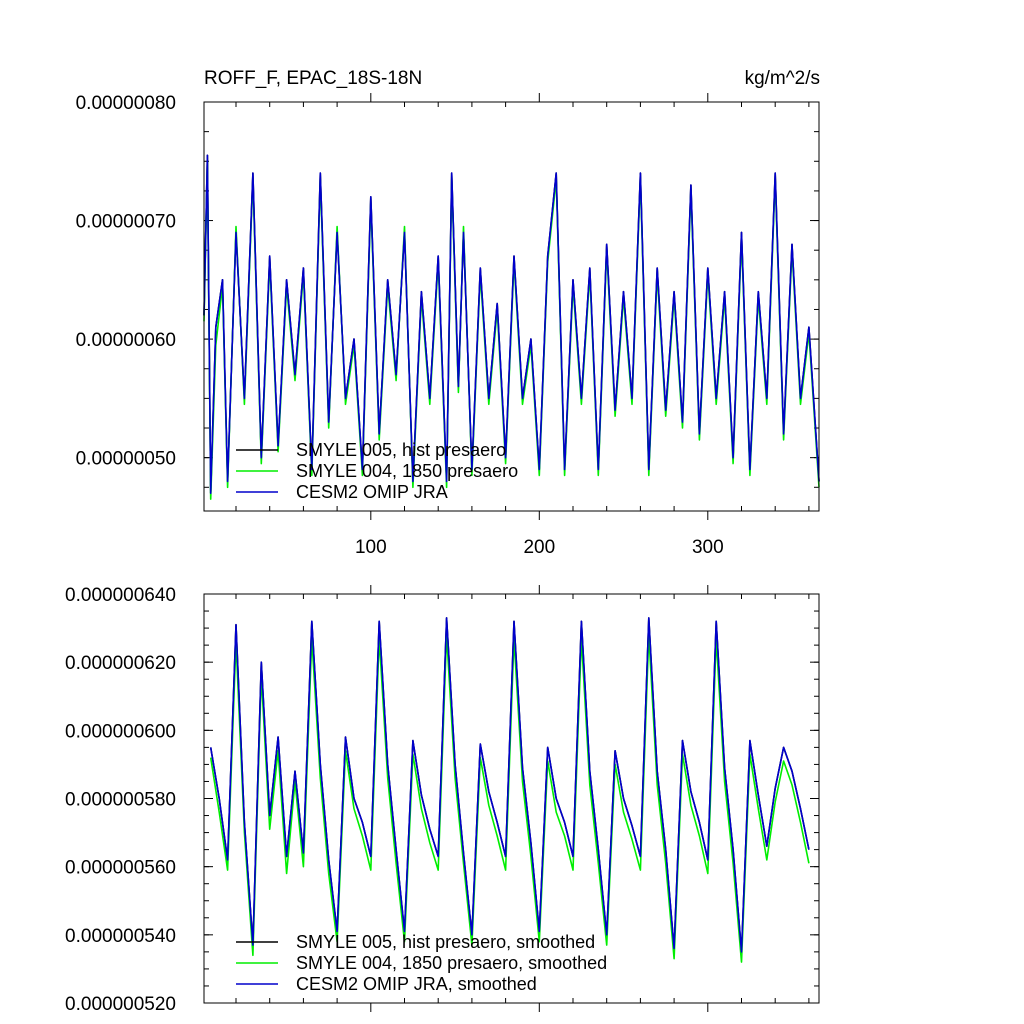  I want to click on bottom-legend-label-2: CESM2 OMIP JRA, smoothed, so click(416, 984).